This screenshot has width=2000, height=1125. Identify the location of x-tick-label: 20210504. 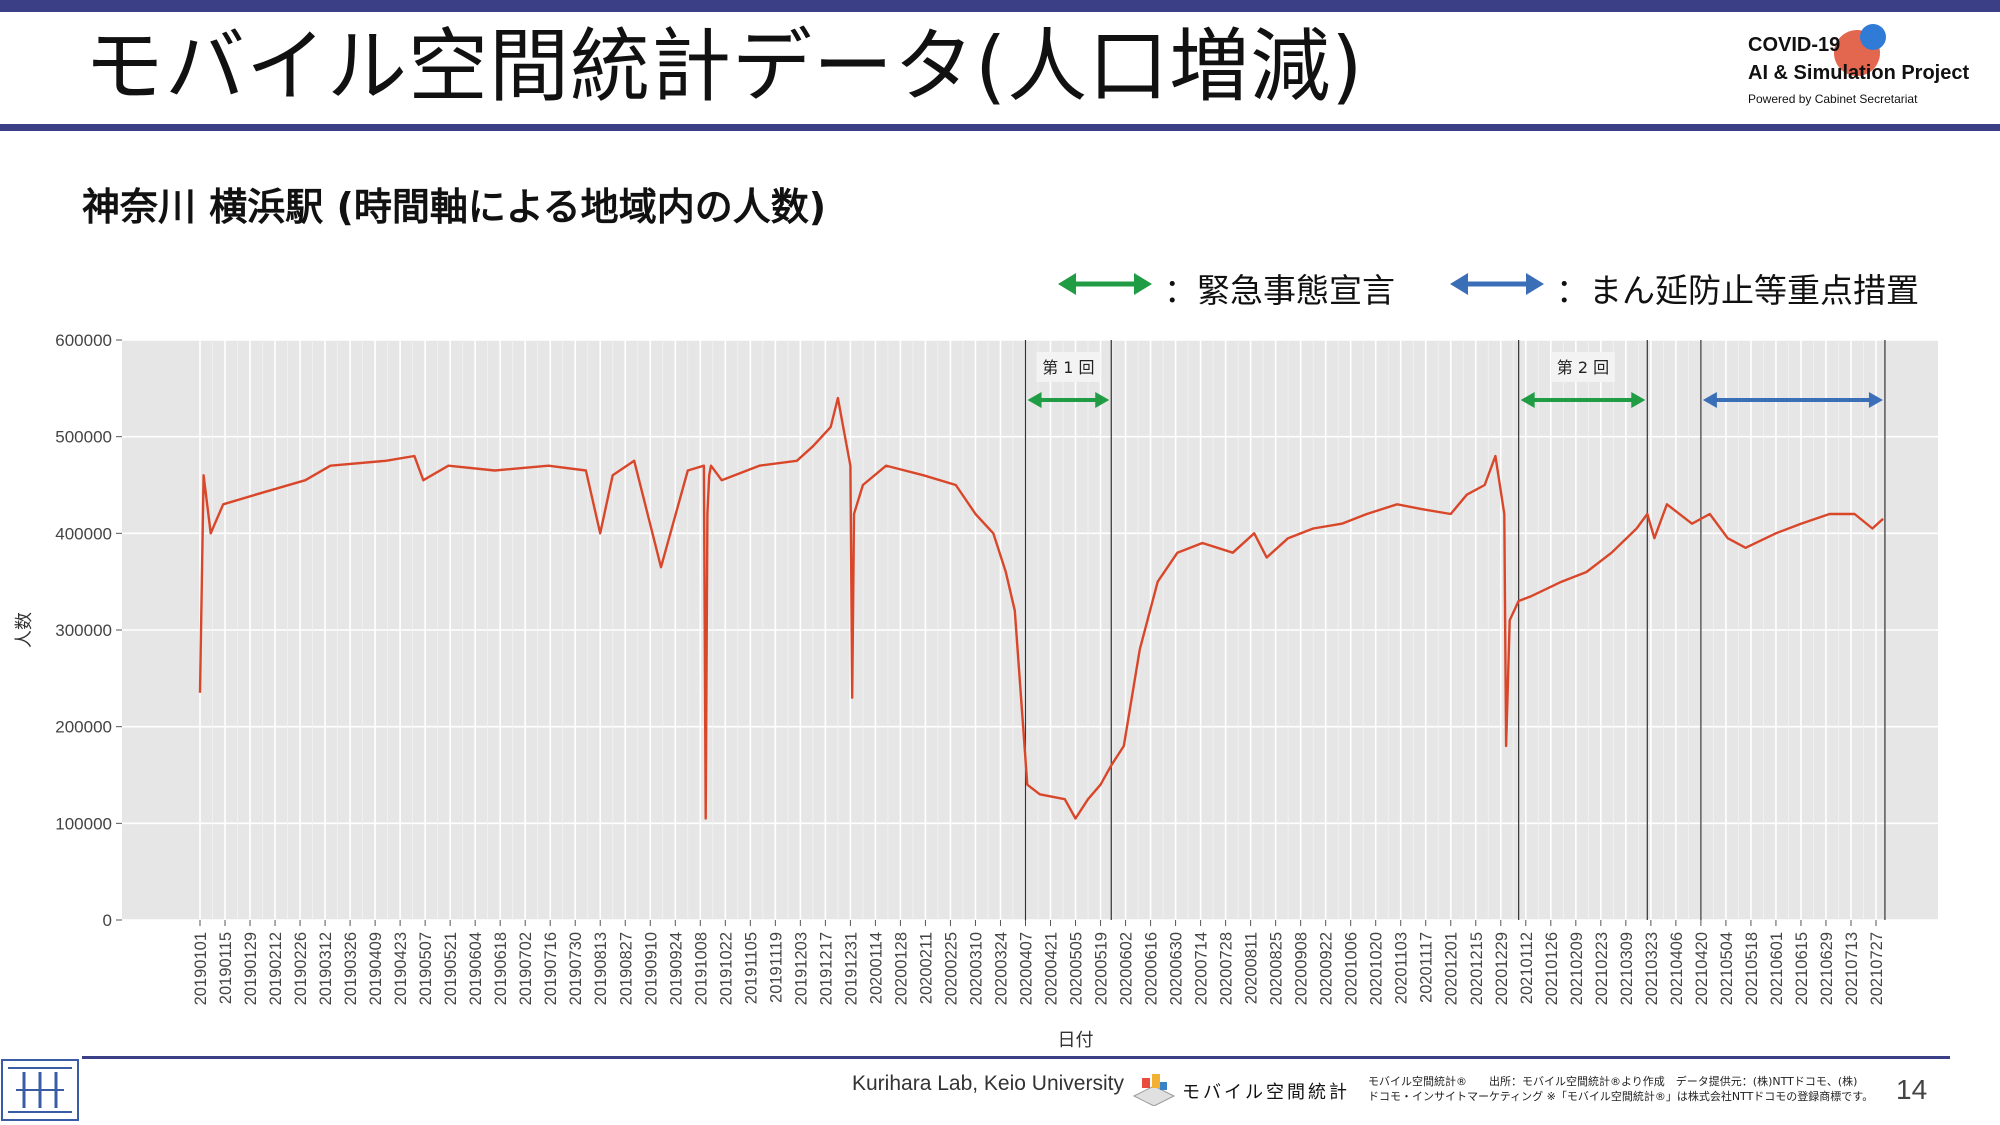
(1727, 968).